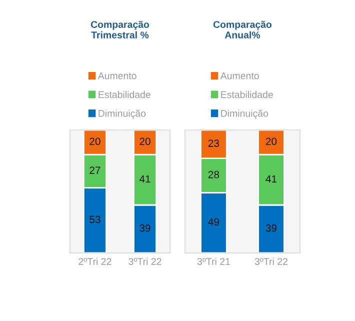  What do you see at coordinates (242, 29) in the screenshot?
I see `chart-title: Comparação Anual%` at bounding box center [242, 29].